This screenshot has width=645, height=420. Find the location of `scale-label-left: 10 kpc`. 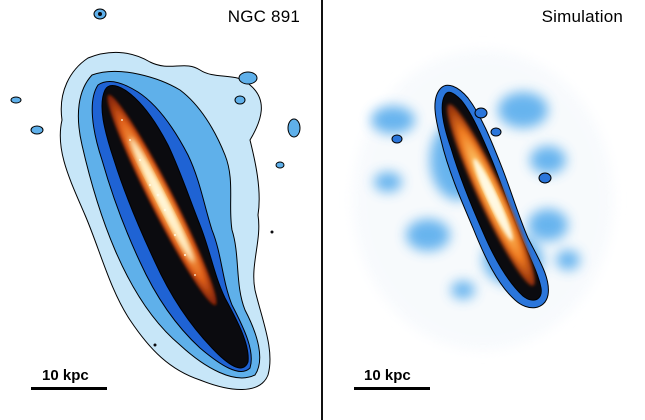

scale-label-left: 10 kpc is located at coordinates (65, 375).